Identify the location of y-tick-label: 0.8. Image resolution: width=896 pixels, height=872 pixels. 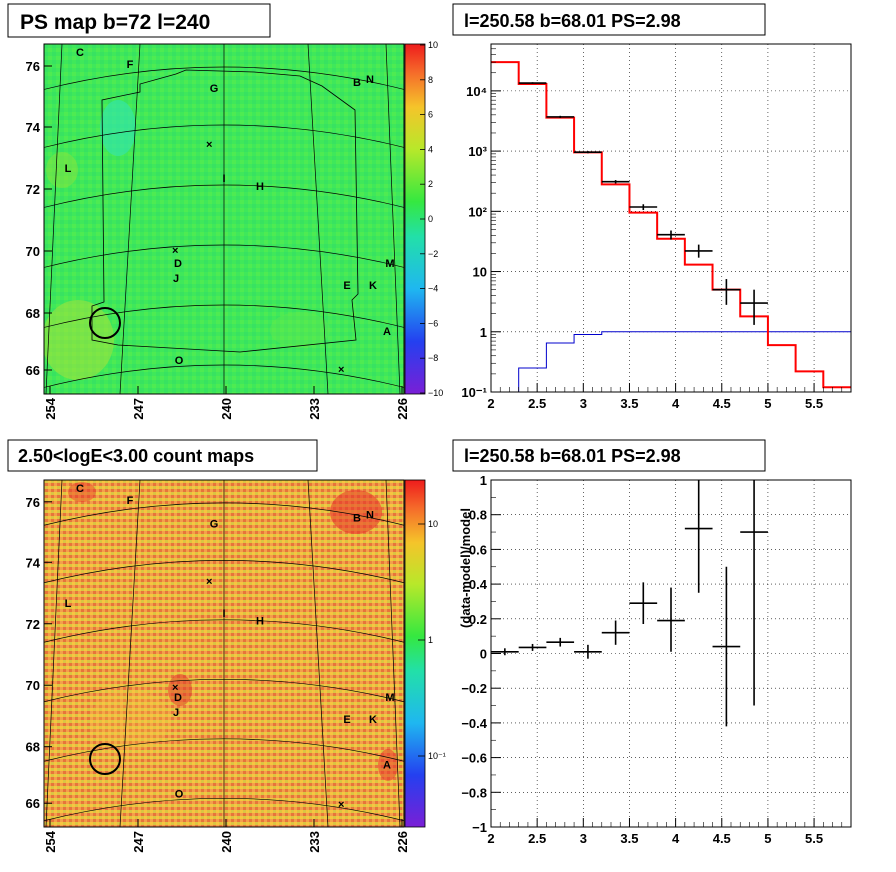
(478, 515).